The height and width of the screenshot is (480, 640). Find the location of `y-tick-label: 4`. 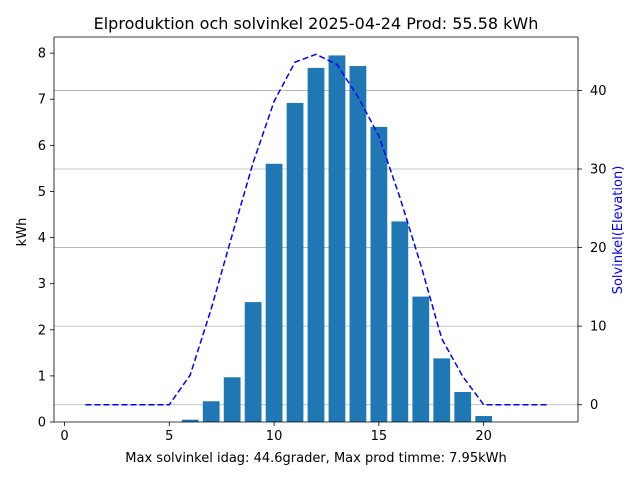

y-tick-label: 4 is located at coordinates (42, 238).